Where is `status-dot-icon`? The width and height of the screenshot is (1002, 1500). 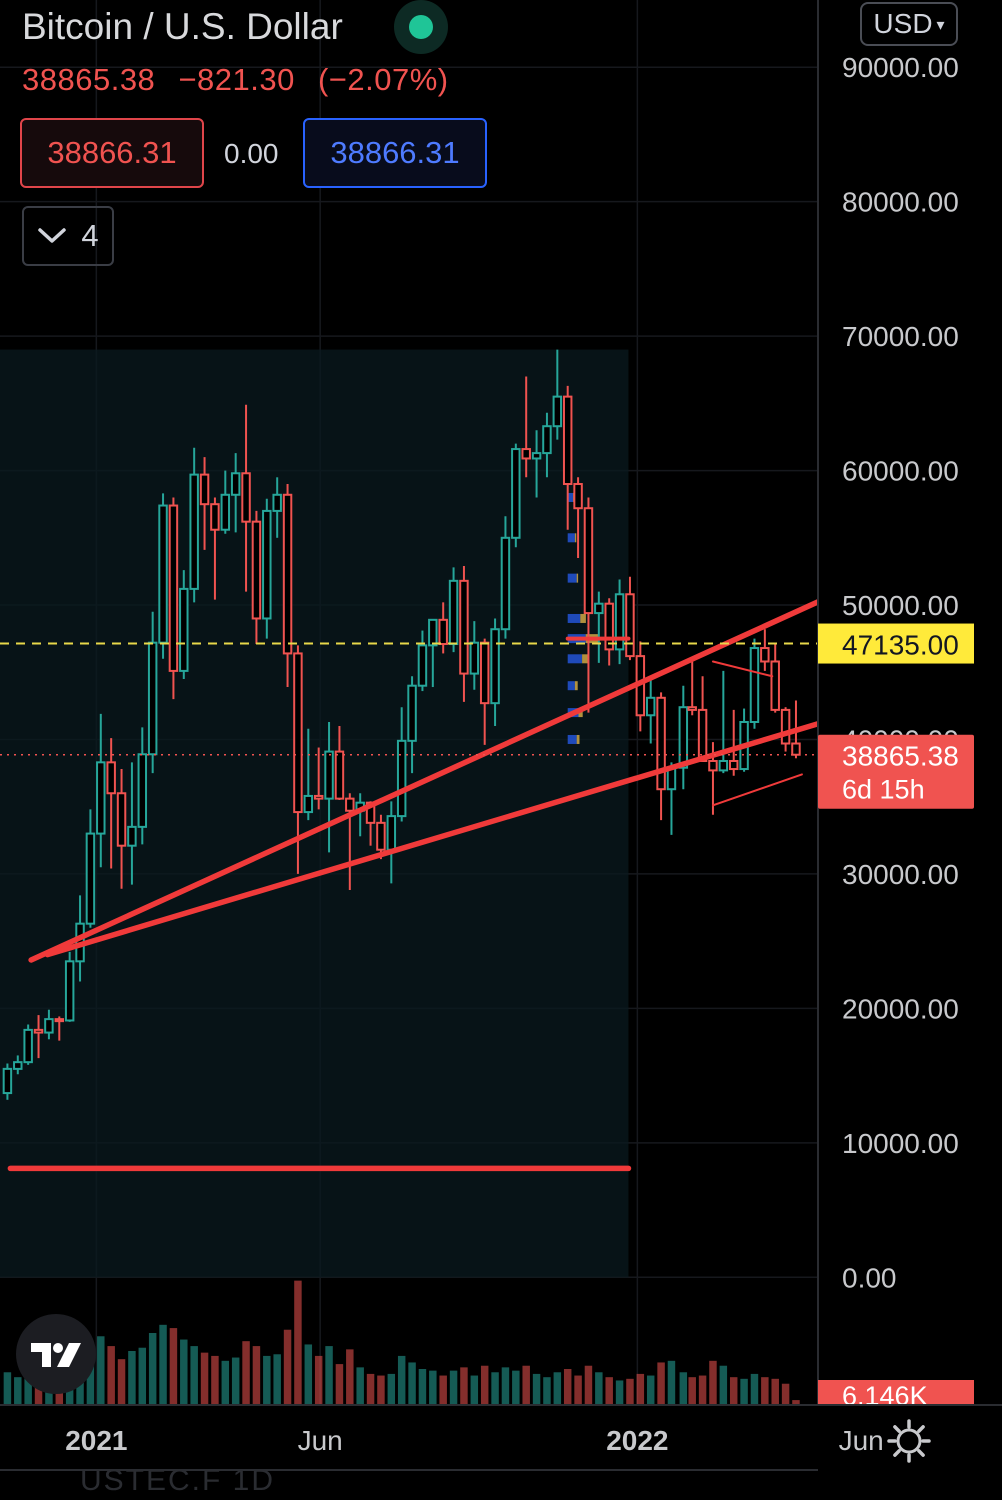 status-dot-icon is located at coordinates (421, 27).